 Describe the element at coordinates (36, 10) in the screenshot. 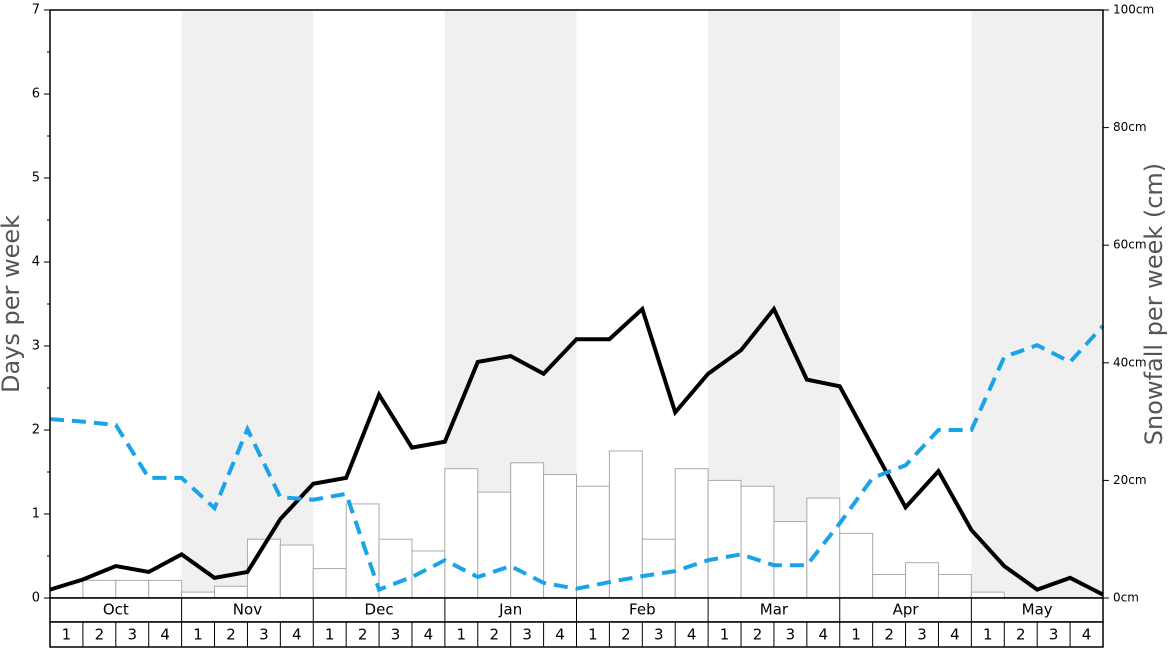

I see `y-tick-label: 7` at that location.